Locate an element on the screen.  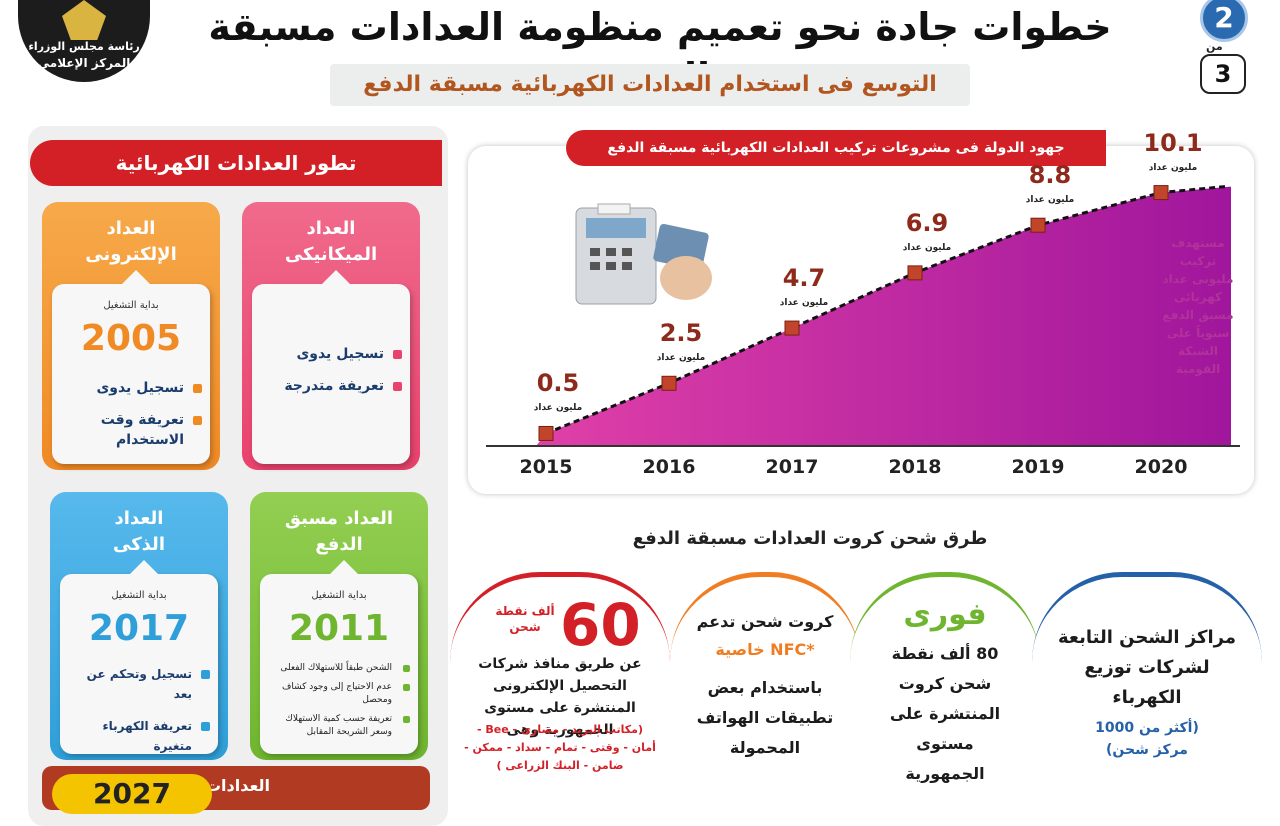
fawry-logo: فورى is located at coordinates (945, 614).